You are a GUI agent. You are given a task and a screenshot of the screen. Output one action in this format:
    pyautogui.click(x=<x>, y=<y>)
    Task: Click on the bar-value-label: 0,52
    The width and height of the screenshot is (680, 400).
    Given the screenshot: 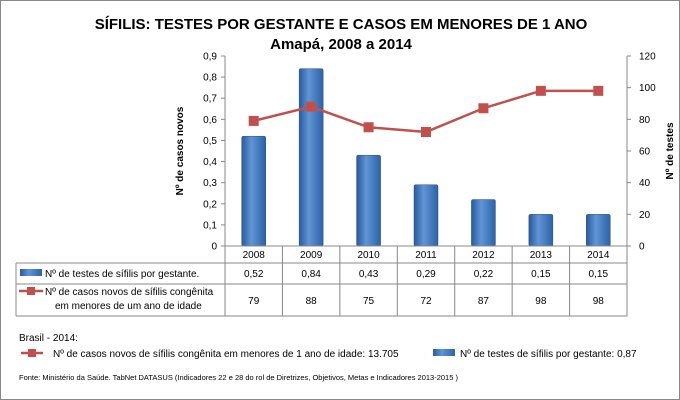 What is the action you would take?
    pyautogui.click(x=254, y=274)
    